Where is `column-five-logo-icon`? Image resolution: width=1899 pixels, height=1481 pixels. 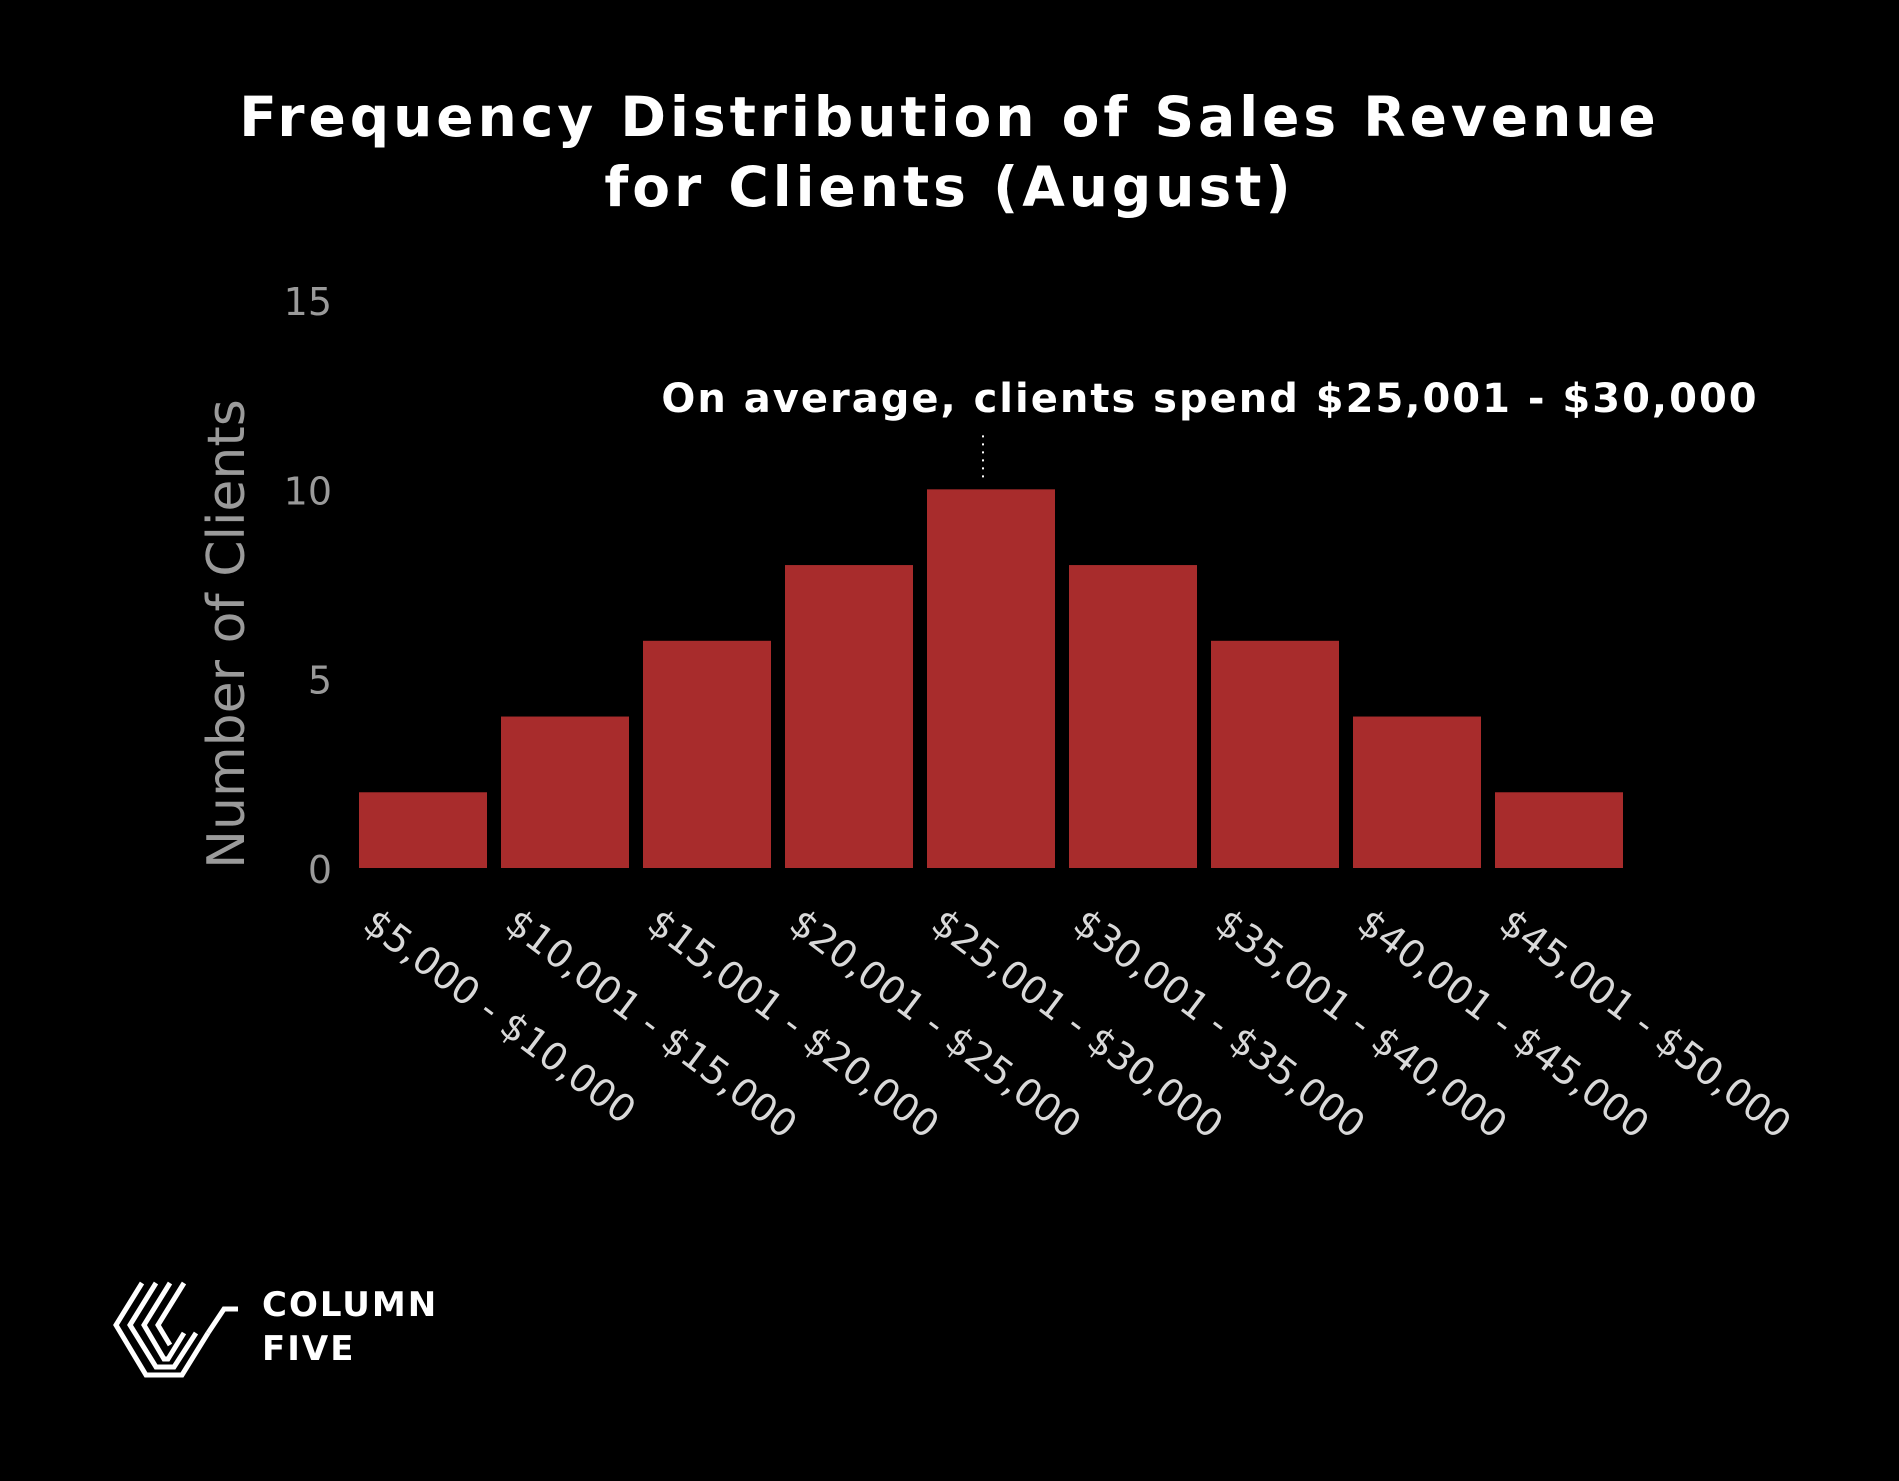
column-five-logo-icon is located at coordinates (175, 1329).